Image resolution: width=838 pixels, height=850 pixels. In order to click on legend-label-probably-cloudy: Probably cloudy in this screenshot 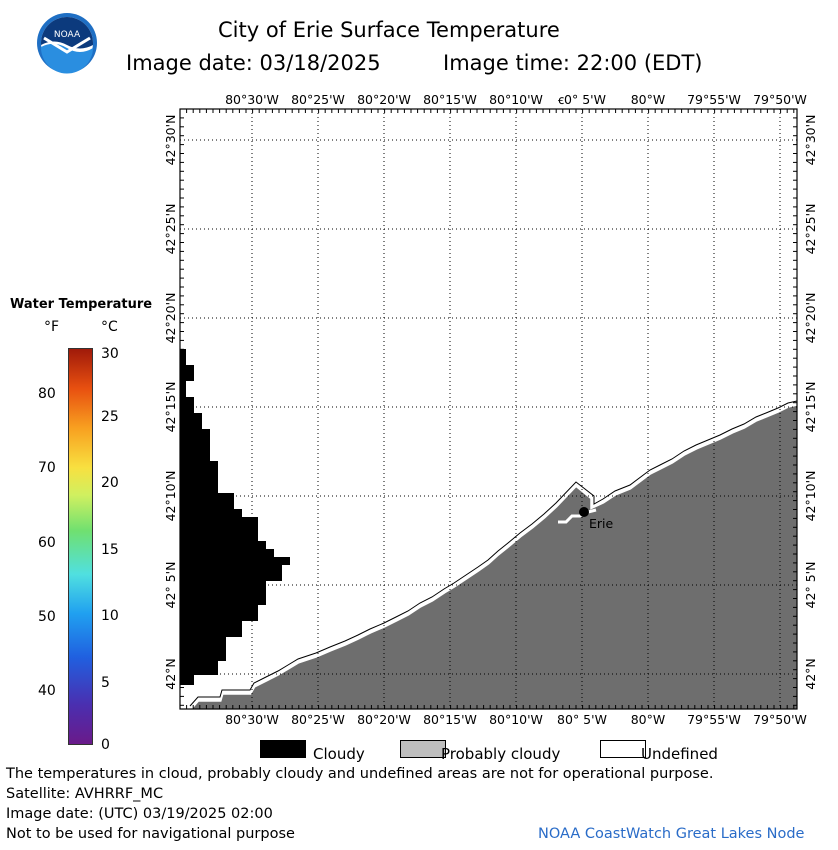, I will do `click(501, 754)`.